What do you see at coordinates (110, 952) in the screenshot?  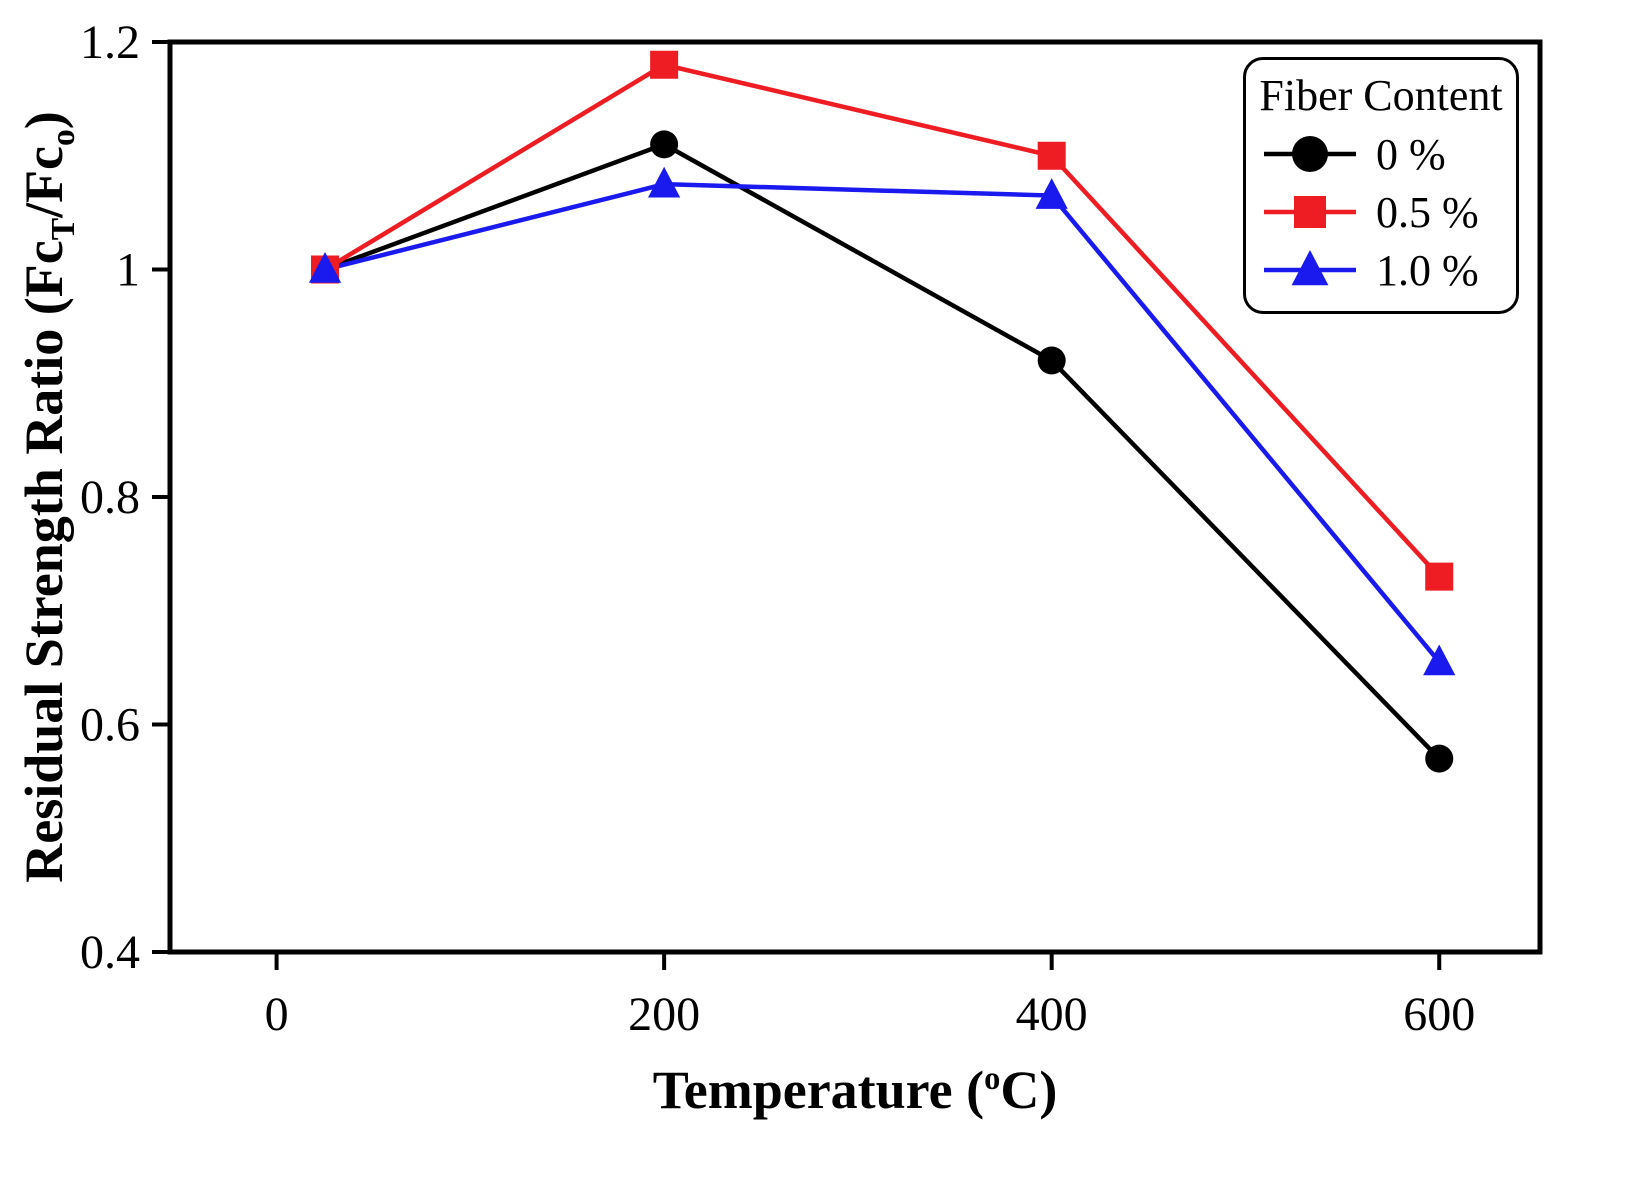 I see `y-tick-label: 0.4` at bounding box center [110, 952].